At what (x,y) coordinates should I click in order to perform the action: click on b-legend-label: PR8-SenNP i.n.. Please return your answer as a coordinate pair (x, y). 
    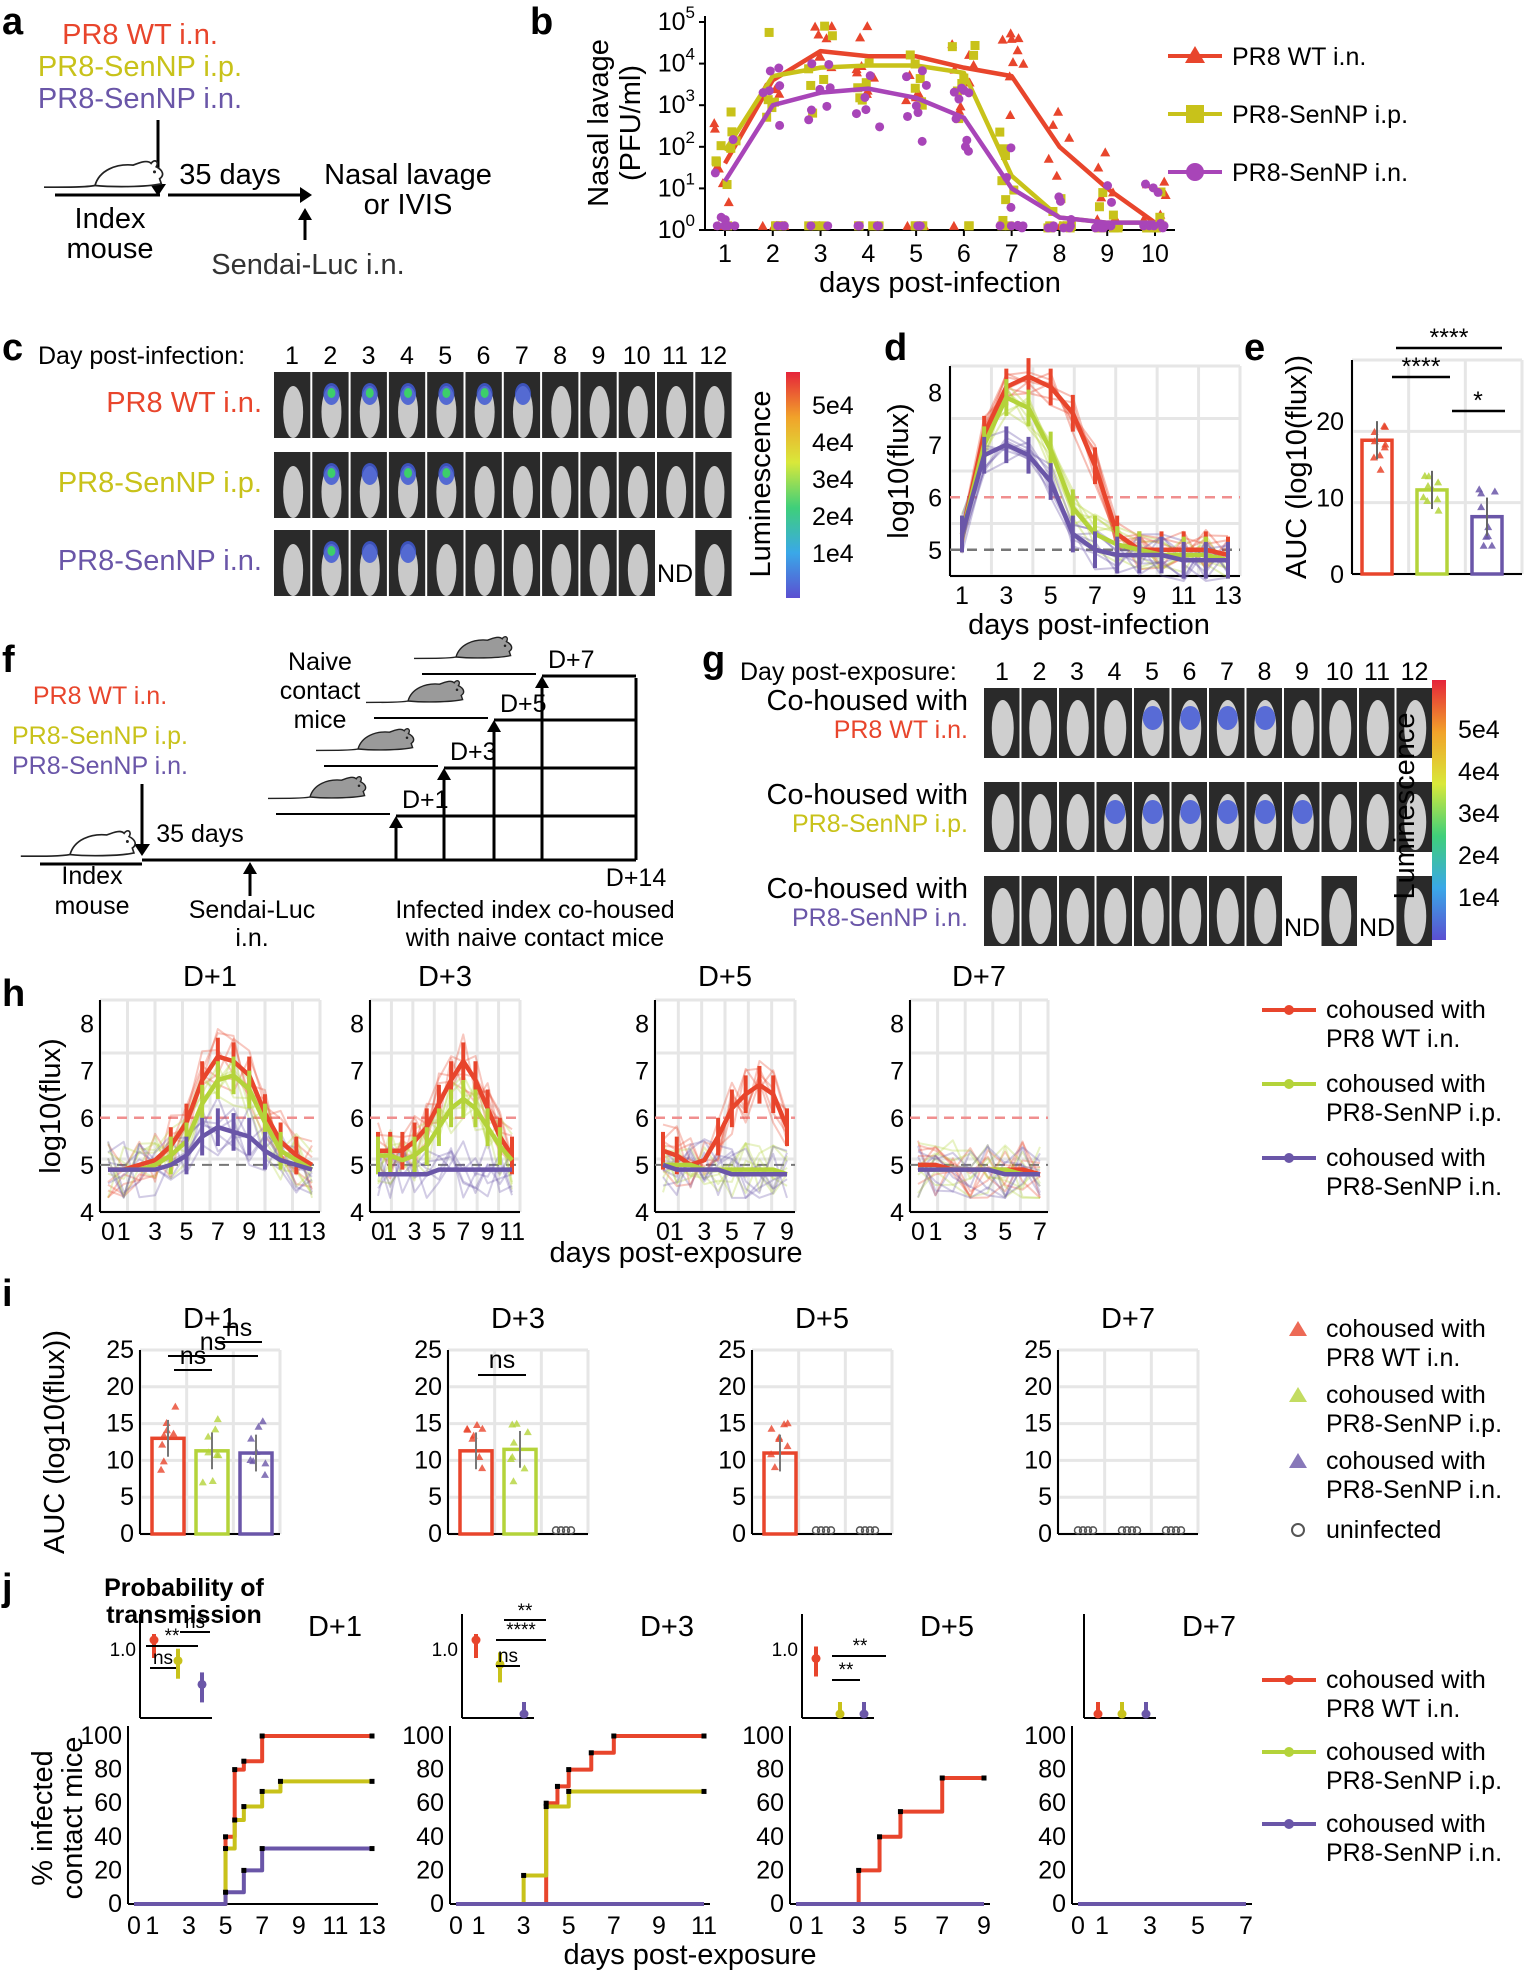
    Looking at the image, I should click on (1320, 173).